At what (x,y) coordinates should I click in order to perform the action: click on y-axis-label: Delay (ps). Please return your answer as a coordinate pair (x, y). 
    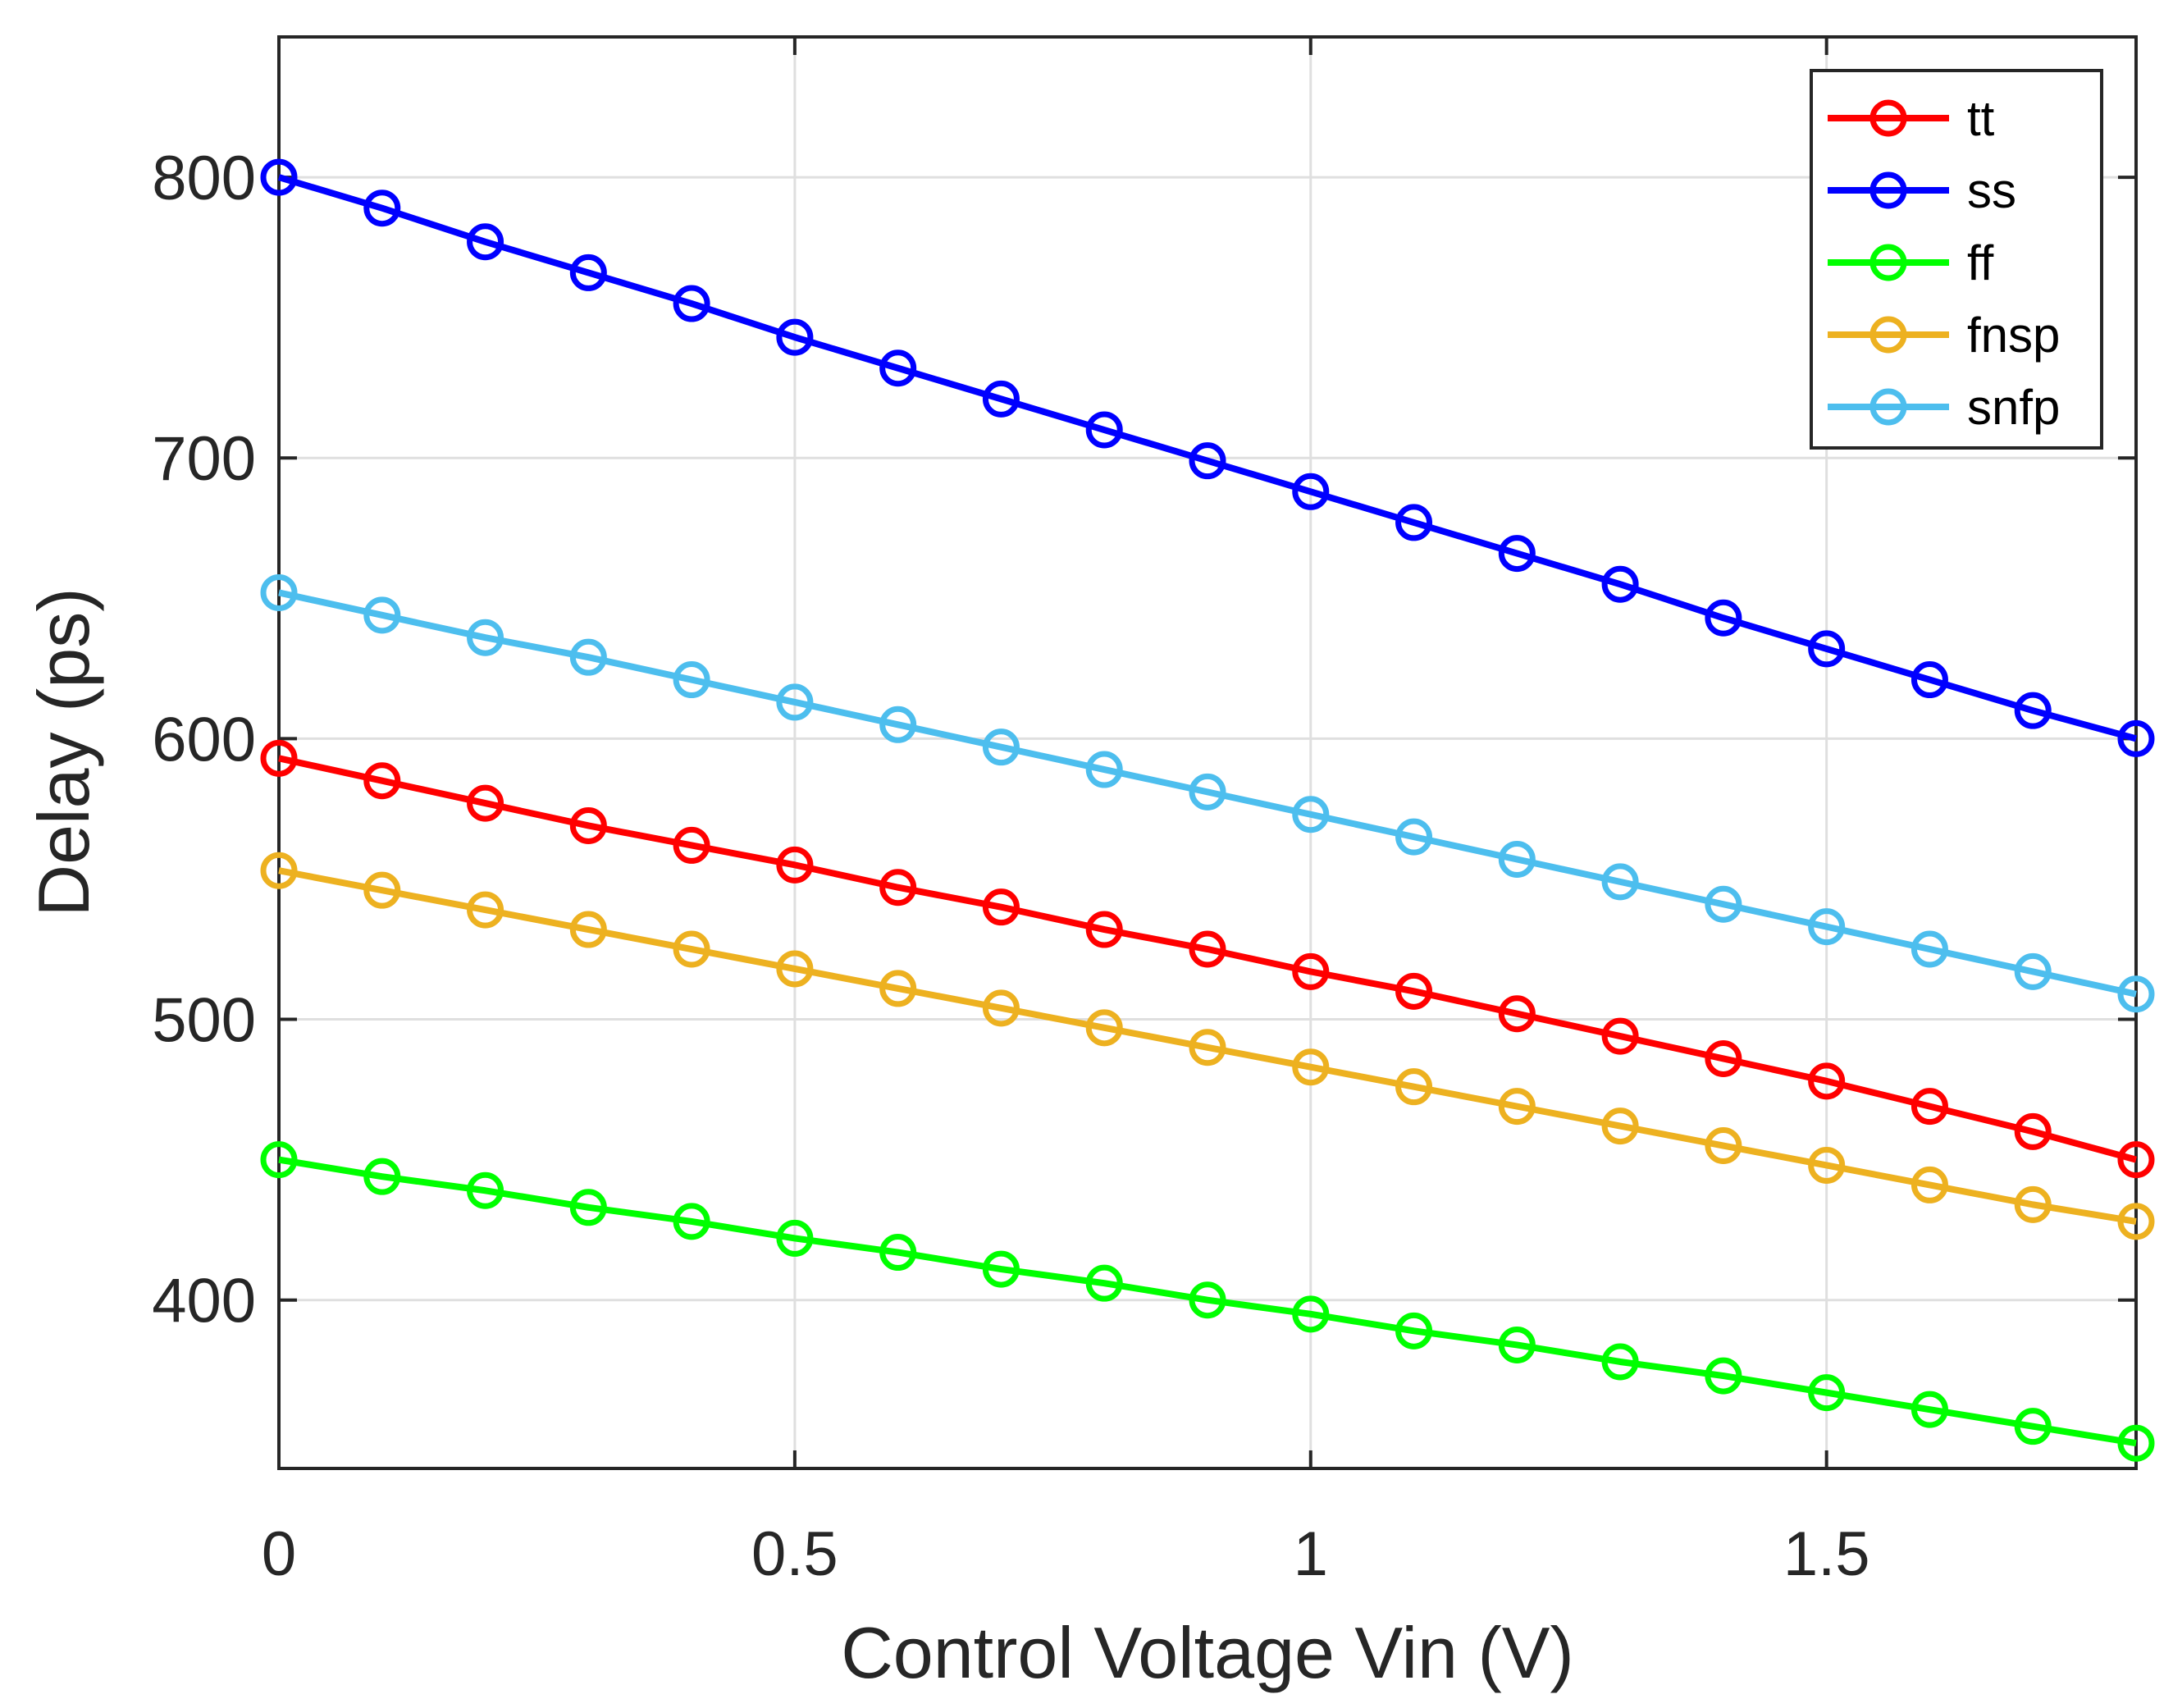
    Looking at the image, I should click on (63, 752).